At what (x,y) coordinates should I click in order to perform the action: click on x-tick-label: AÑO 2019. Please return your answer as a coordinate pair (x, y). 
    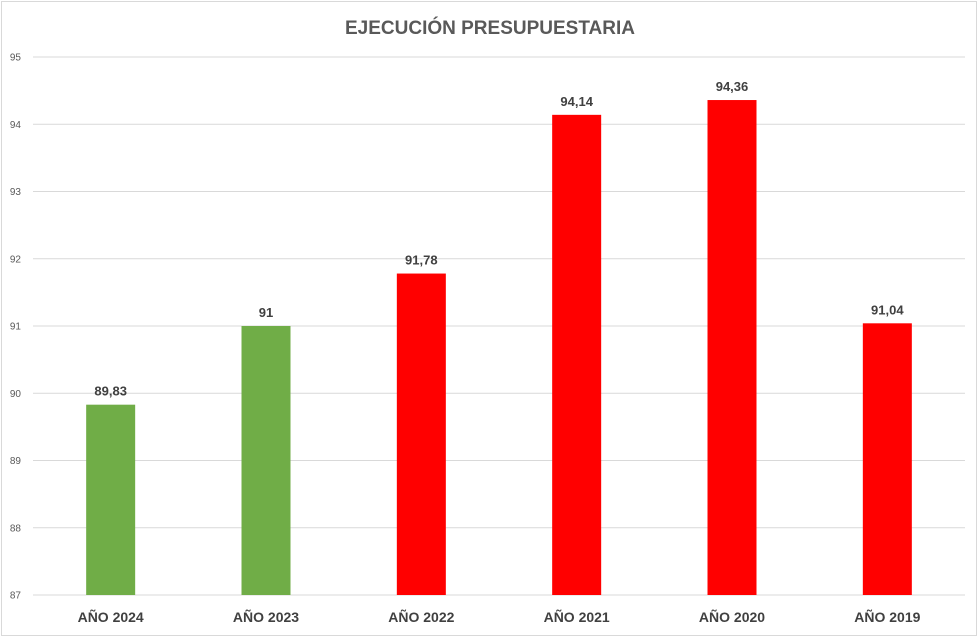
    Looking at the image, I should click on (887, 616).